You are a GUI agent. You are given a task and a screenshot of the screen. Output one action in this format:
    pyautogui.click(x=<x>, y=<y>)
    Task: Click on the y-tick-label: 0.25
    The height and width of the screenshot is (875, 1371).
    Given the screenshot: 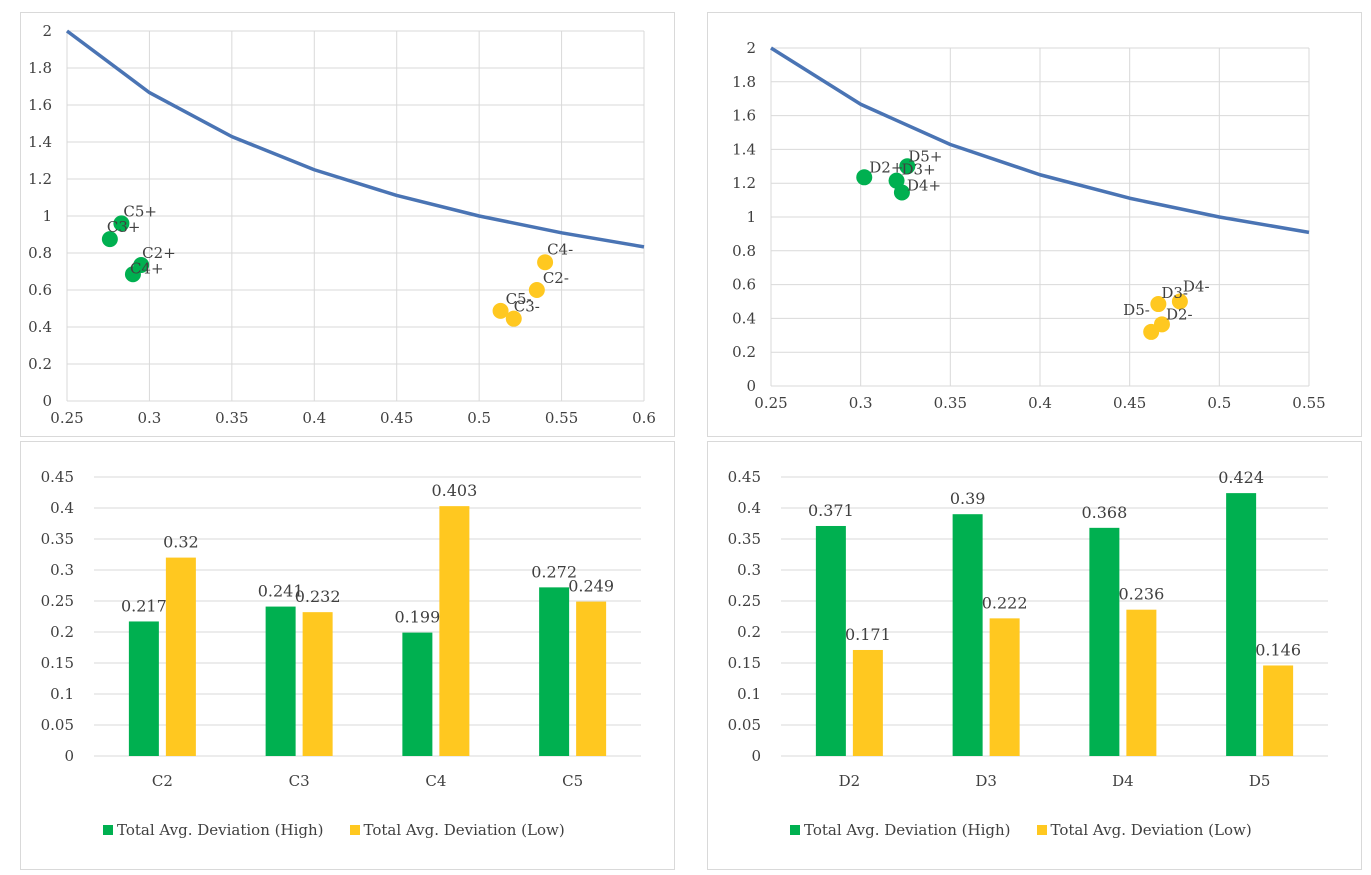 What is the action you would take?
    pyautogui.click(x=744, y=601)
    